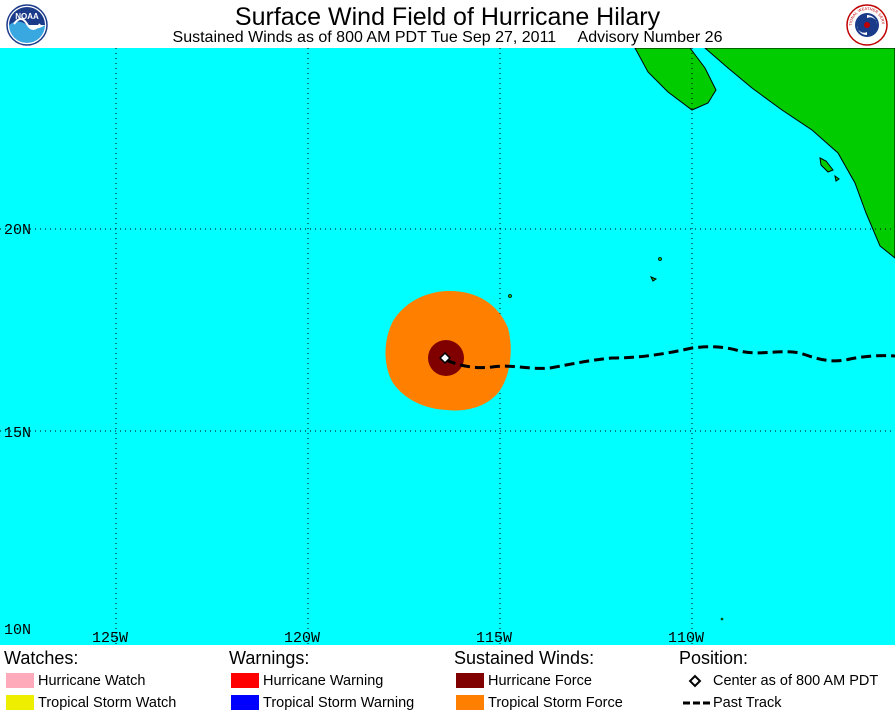 The height and width of the screenshot is (716, 895). I want to click on mainland-mexico-land, so click(799, 153).